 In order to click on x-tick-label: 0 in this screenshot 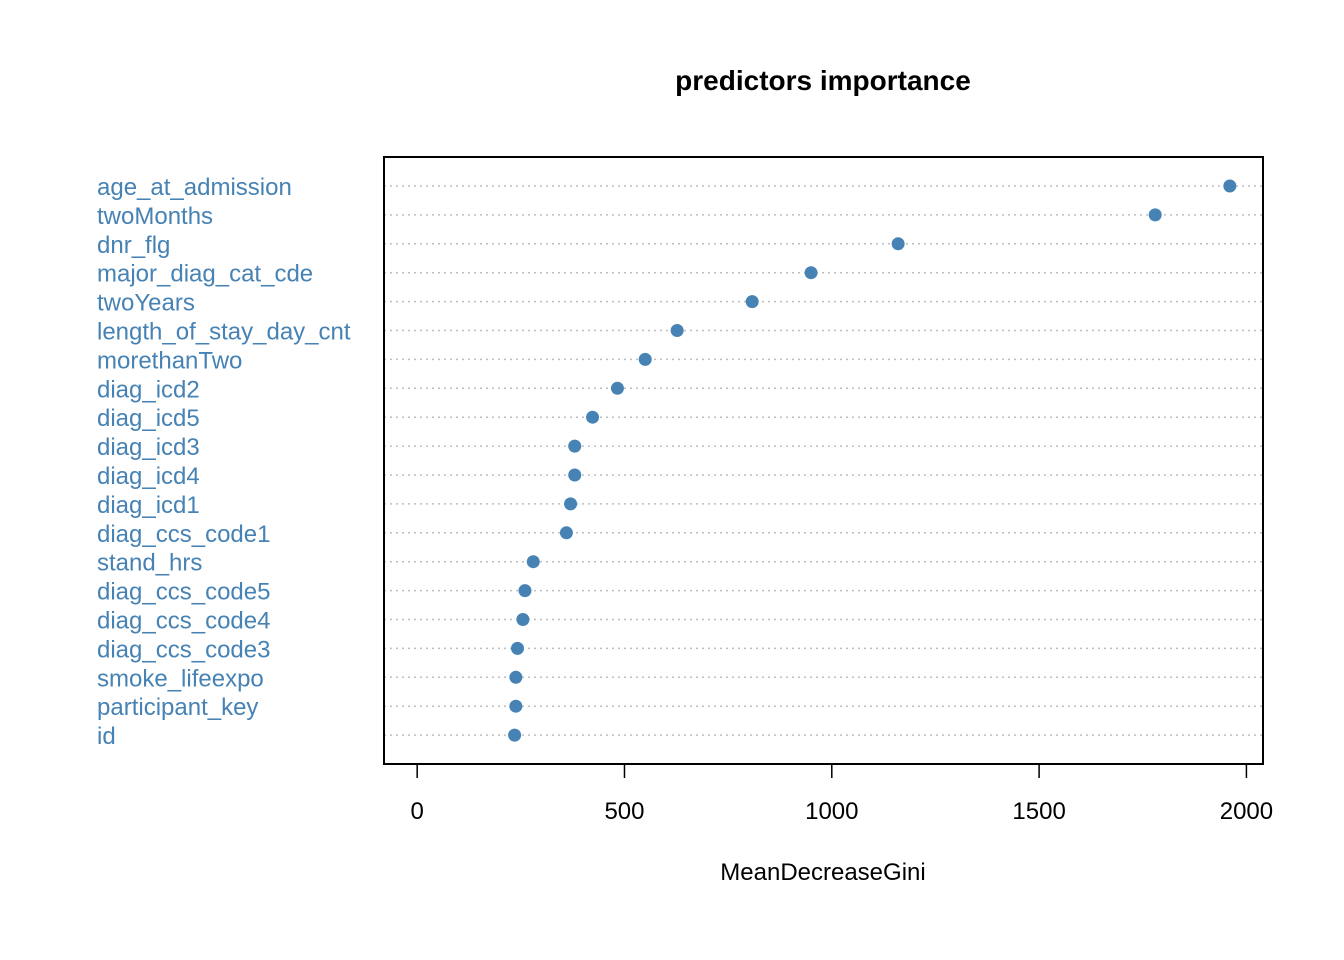, I will do `click(416, 811)`.